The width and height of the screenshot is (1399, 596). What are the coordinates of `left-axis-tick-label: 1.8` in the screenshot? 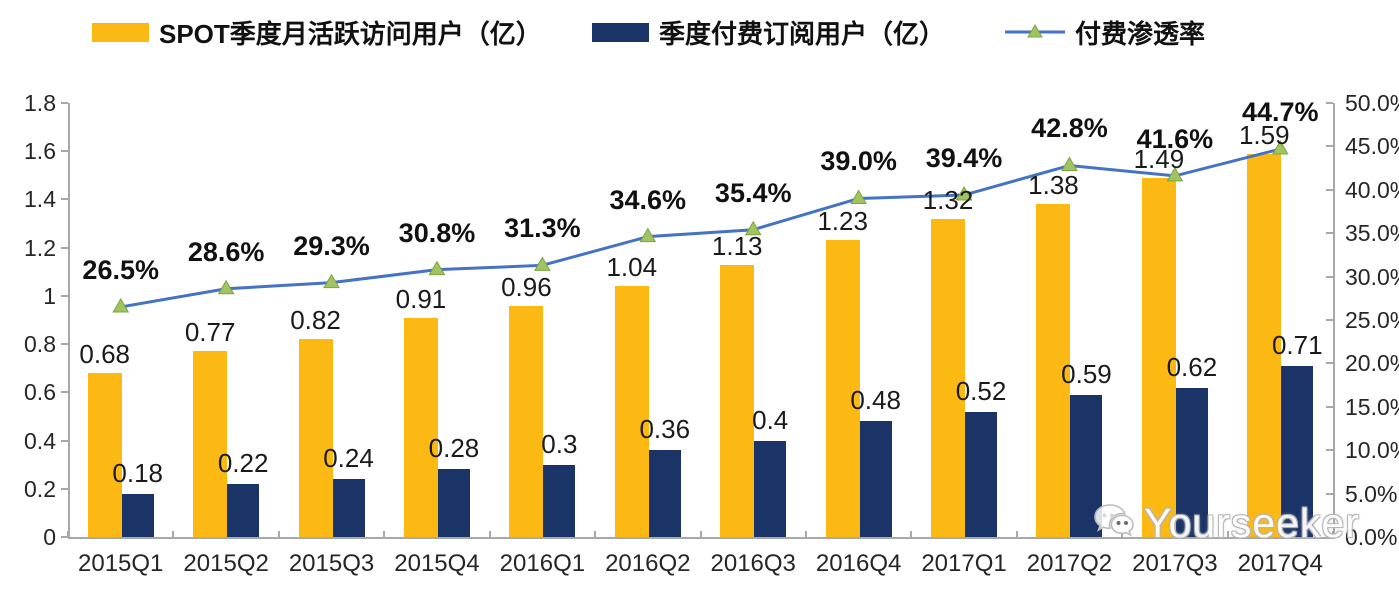 It's located at (40, 103).